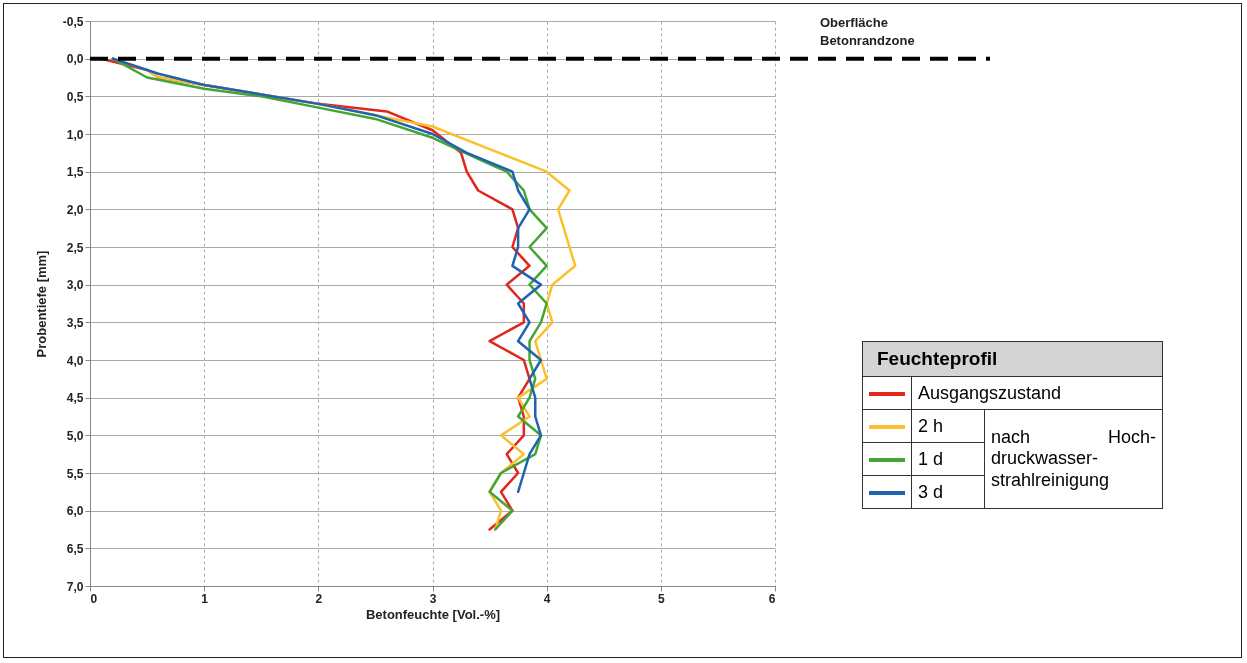 This screenshot has height=663, width=1247. I want to click on legend-label: 2 h, so click(948, 426).